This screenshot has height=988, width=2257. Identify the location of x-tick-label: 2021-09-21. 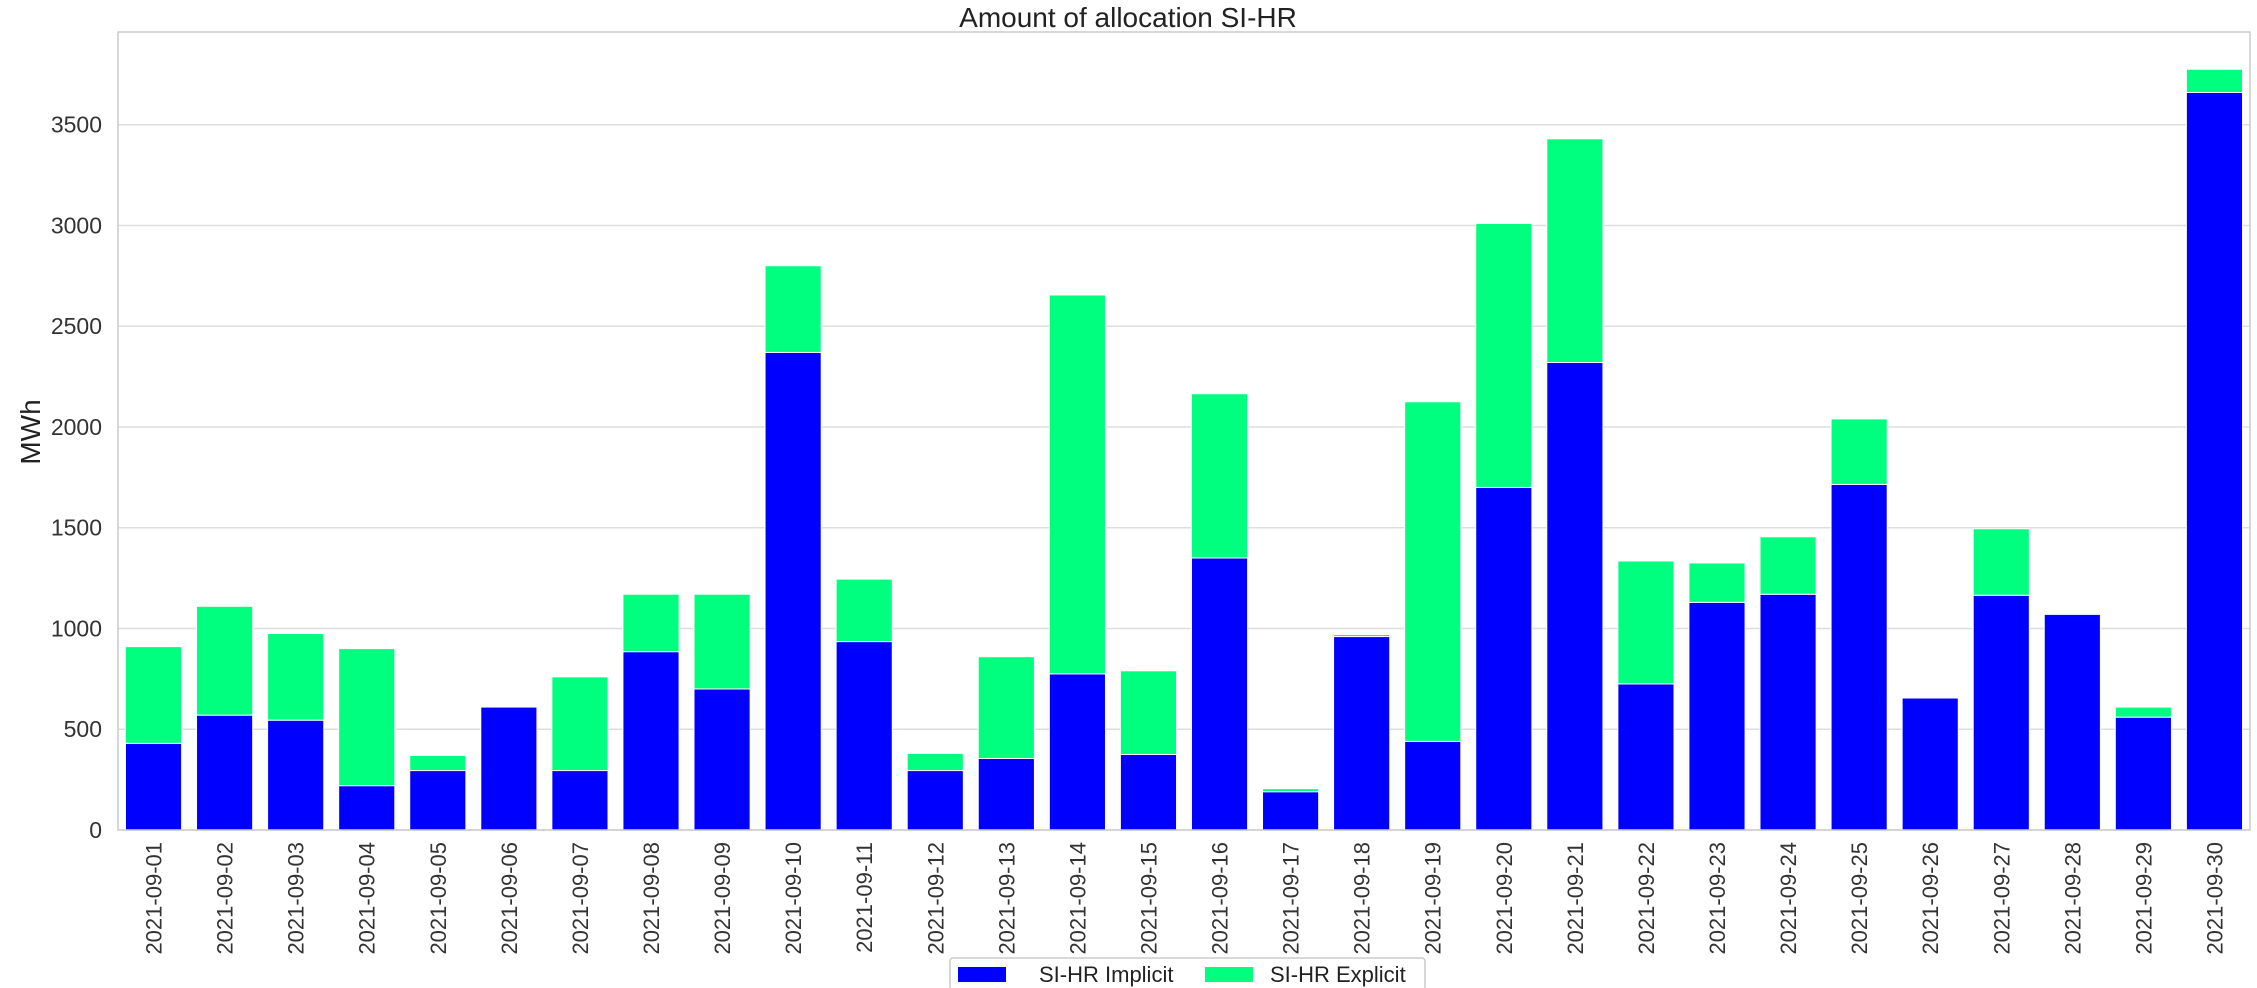
(1575, 898).